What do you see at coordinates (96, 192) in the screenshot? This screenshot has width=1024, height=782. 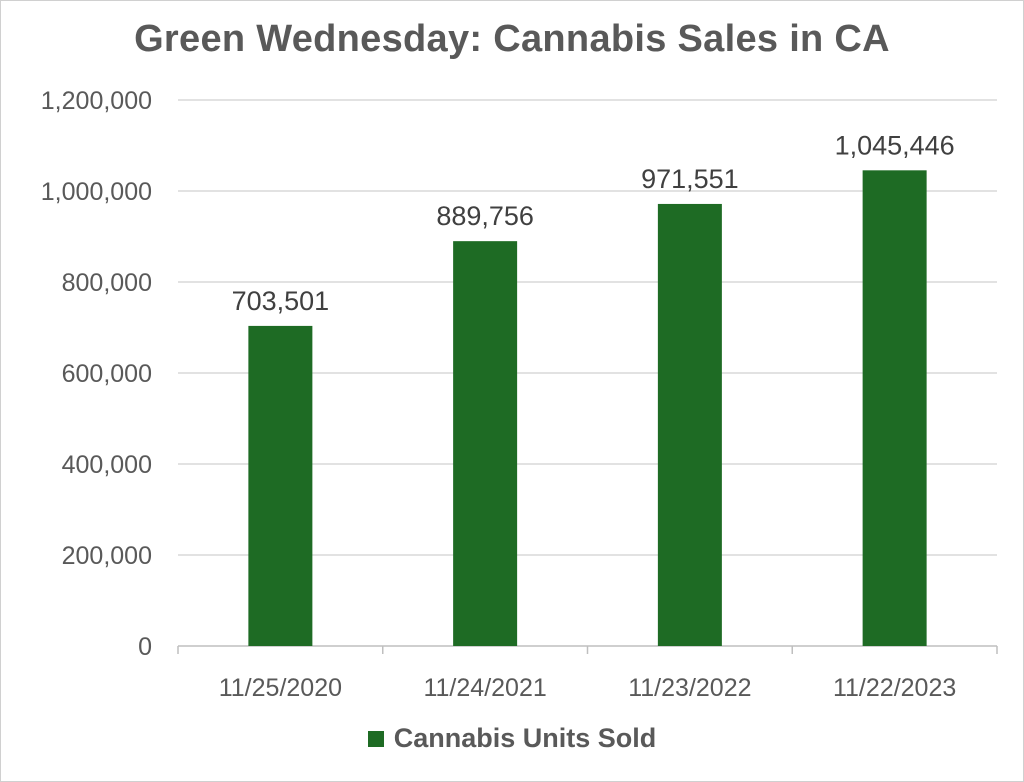 I see `y-tick-label: 1,000,000` at bounding box center [96, 192].